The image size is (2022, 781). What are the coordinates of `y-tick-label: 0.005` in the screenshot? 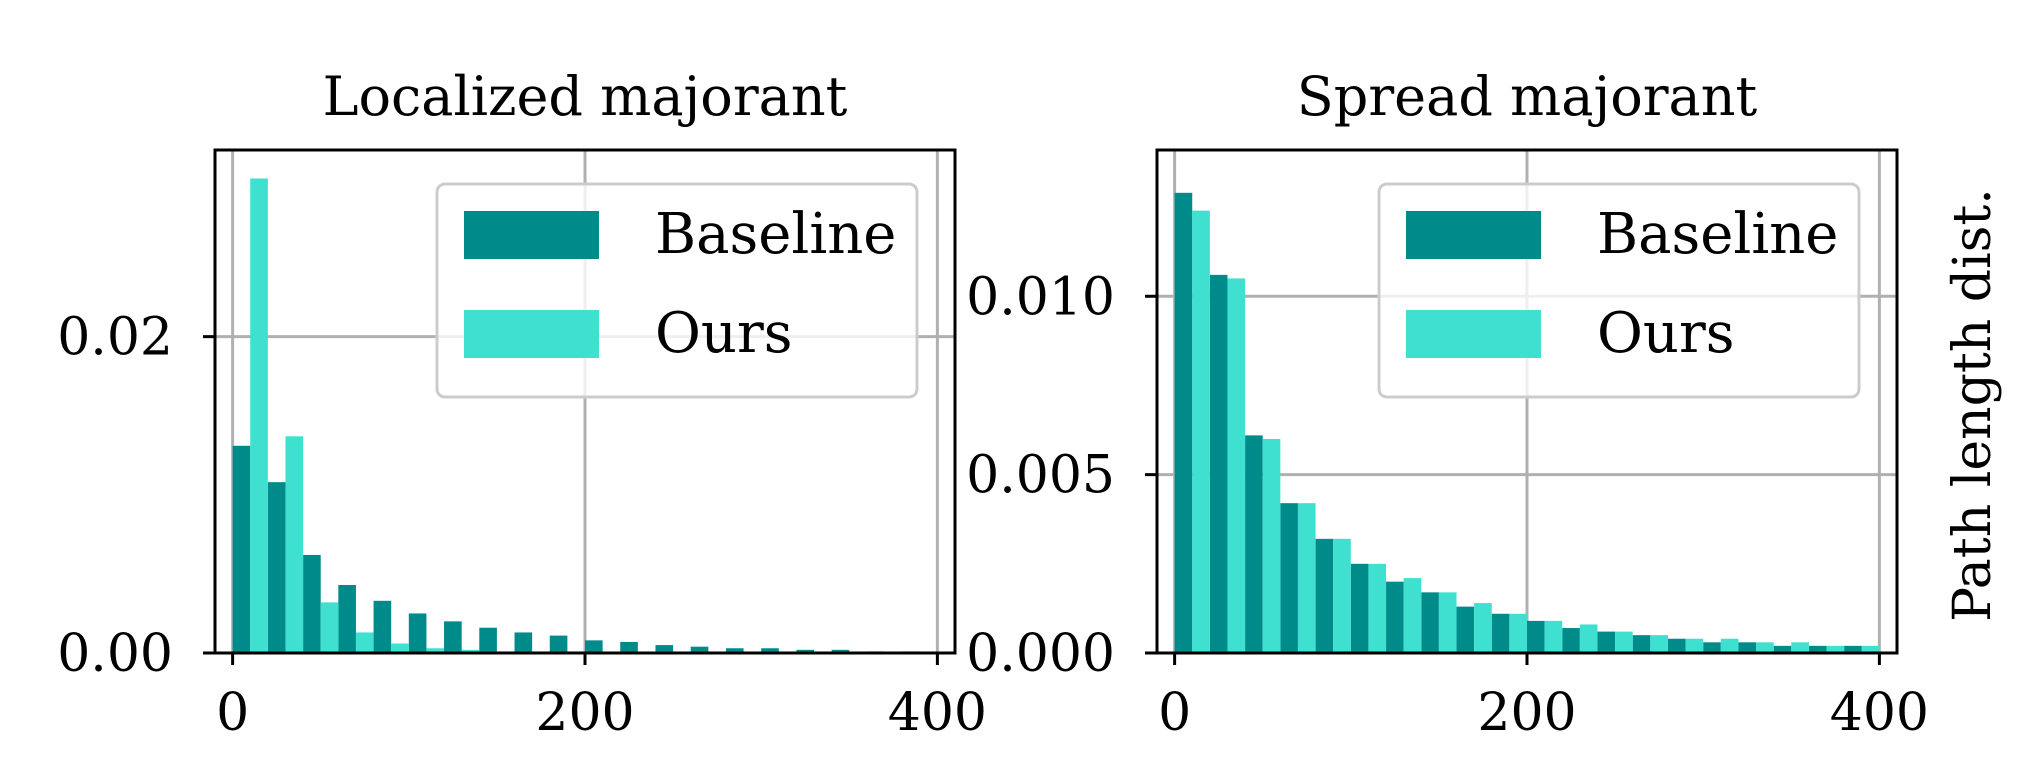 It's located at (1040, 476).